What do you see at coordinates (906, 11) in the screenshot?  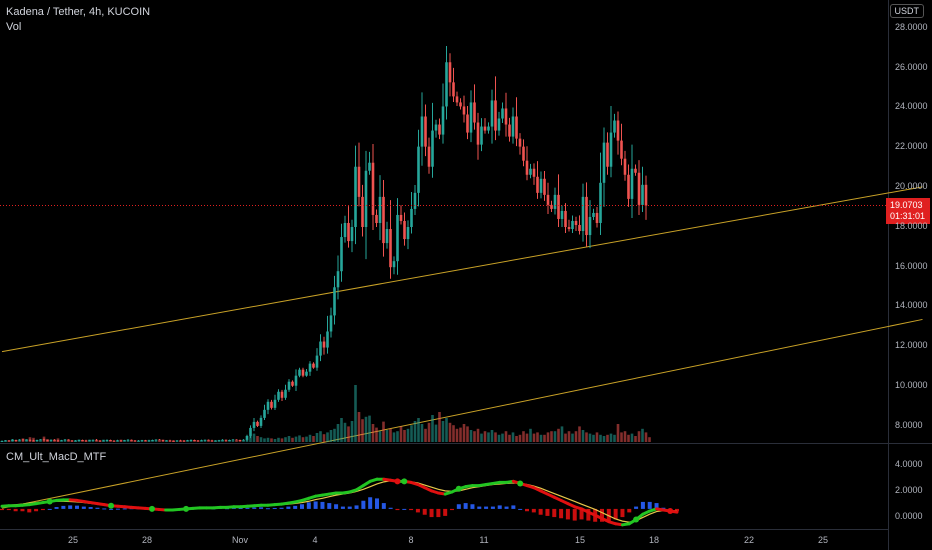 I see `currency-badge: USDT` at bounding box center [906, 11].